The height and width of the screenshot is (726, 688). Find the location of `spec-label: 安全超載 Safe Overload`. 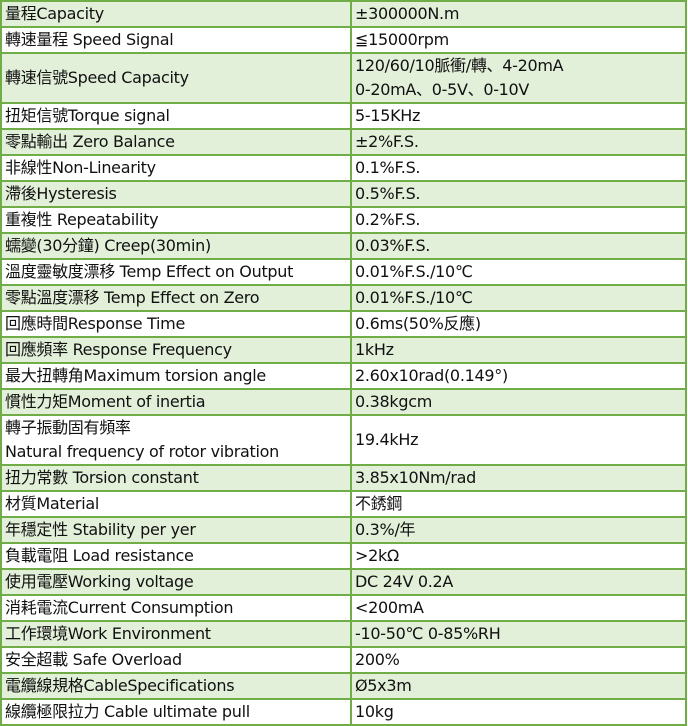

spec-label: 安全超載 Safe Overload is located at coordinates (93, 659).